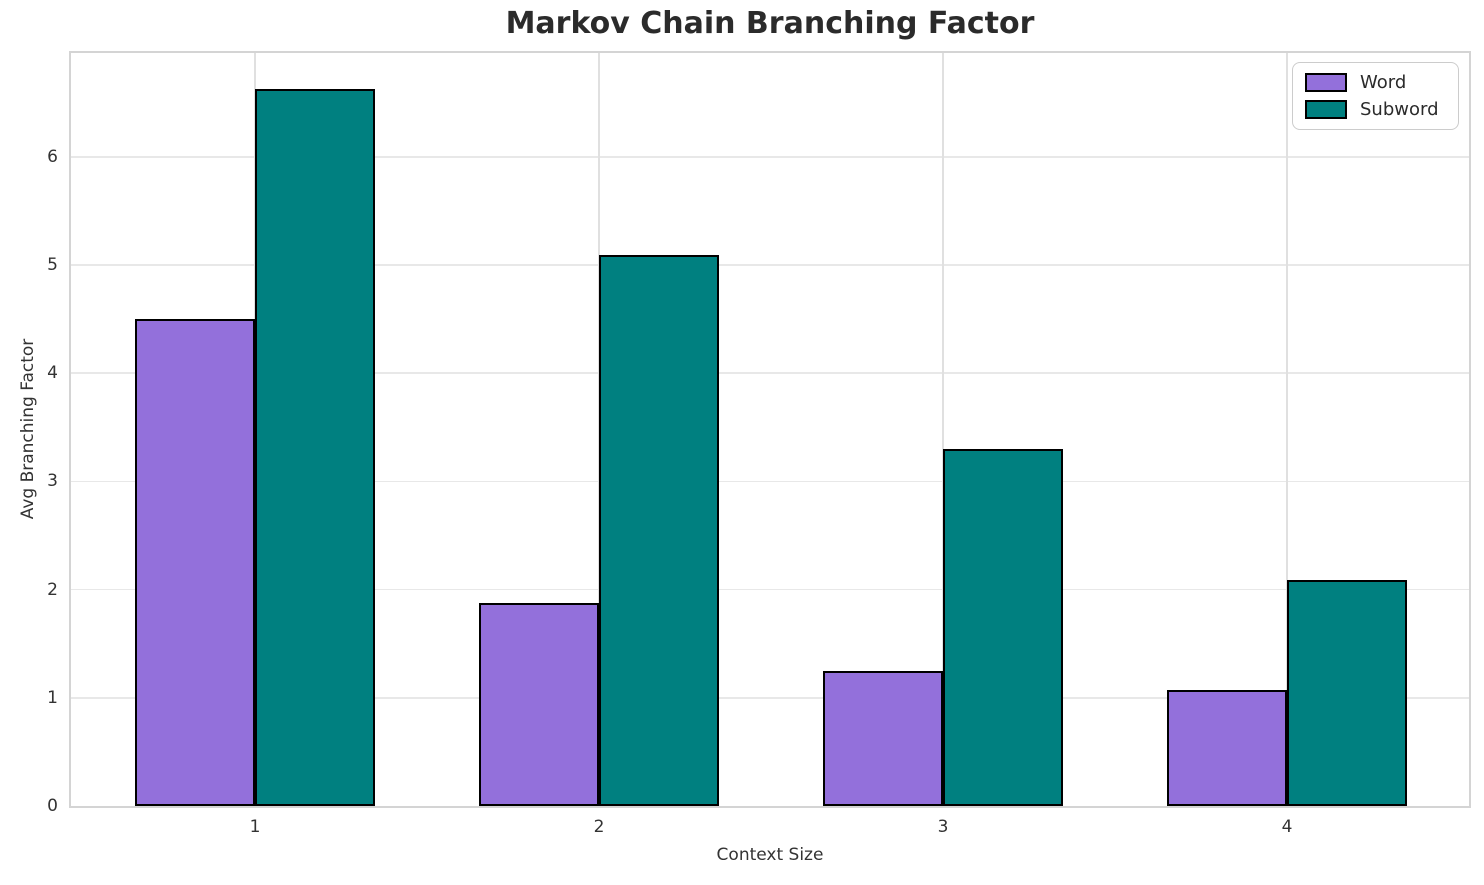 The width and height of the screenshot is (1484, 885). I want to click on y-tick-label-4: 4, so click(52, 373).